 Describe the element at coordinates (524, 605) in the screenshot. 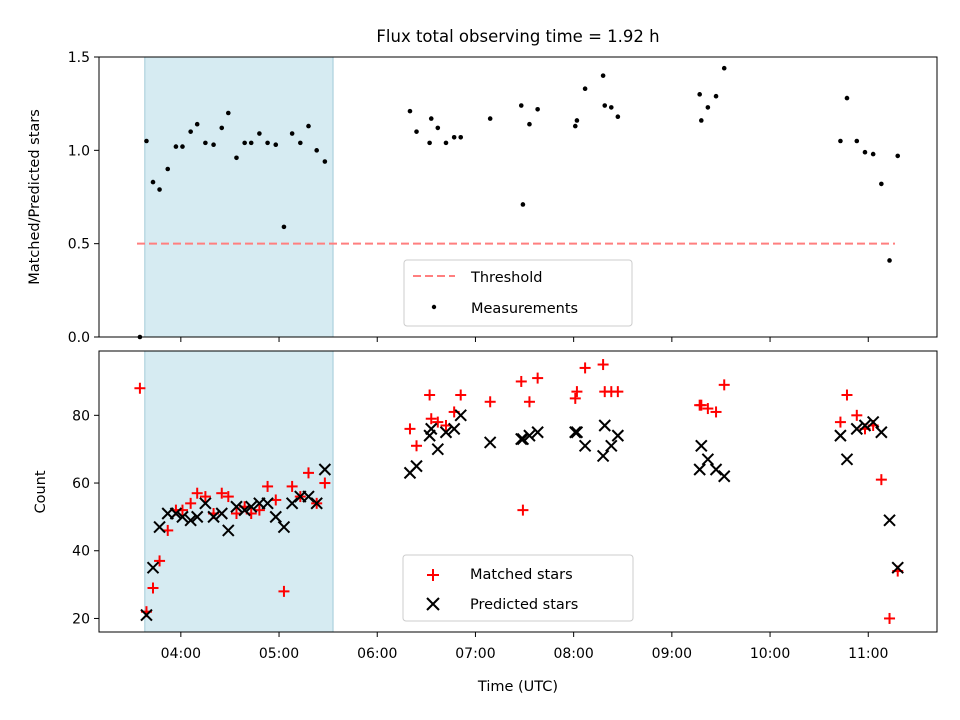

I see `predicted-stars-legend-label: Predicted stars` at that location.